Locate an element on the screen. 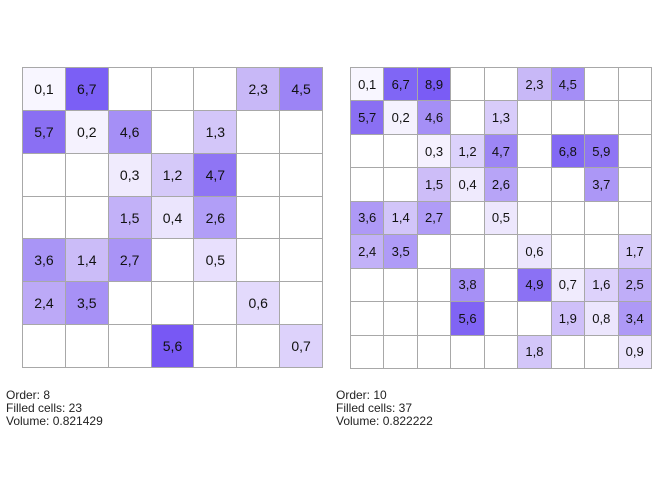 Image resolution: width=672 pixels, height=480 pixels. filled-cell: 1,6 is located at coordinates (602, 285).